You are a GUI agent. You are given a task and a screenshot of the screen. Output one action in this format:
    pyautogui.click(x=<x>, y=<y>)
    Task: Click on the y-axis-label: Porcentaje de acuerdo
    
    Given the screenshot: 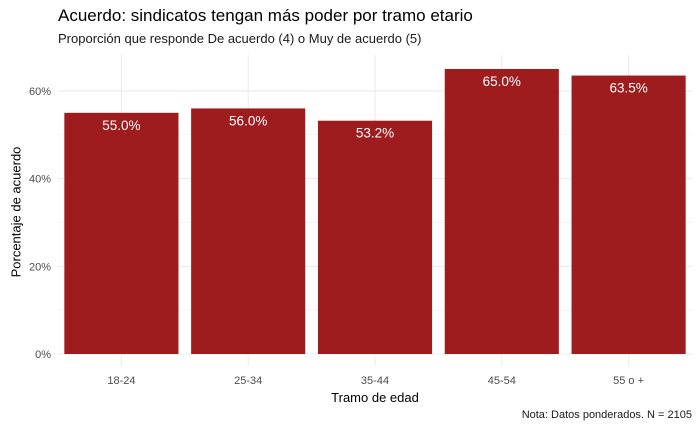 What is the action you would take?
    pyautogui.click(x=16, y=212)
    